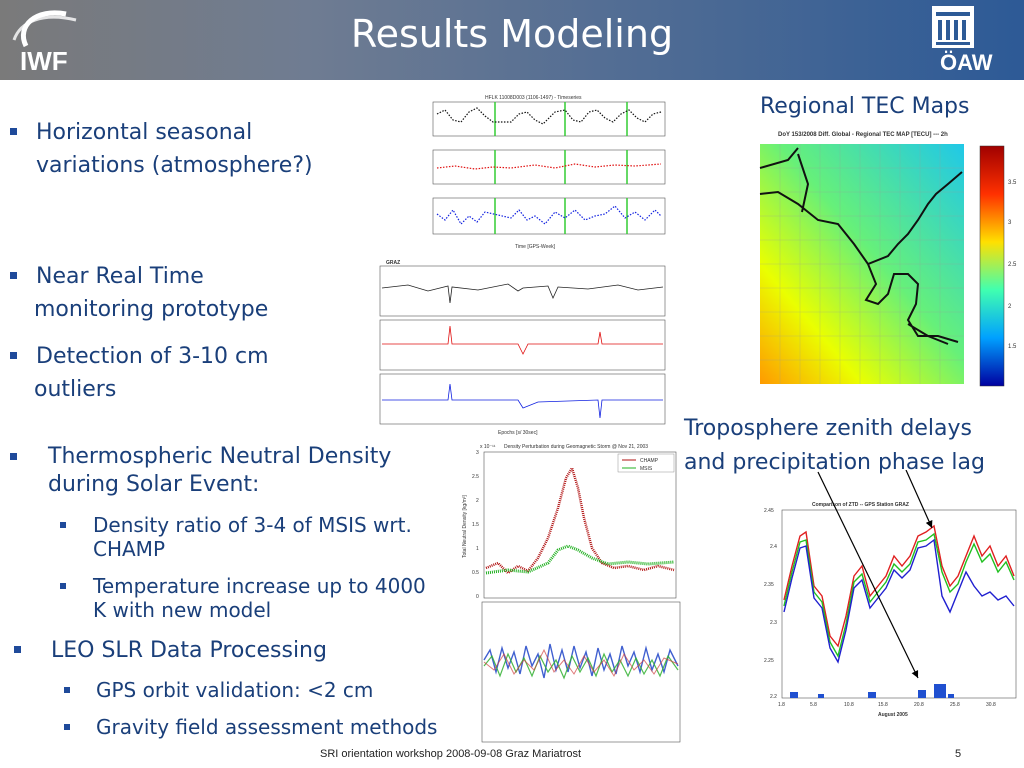  Describe the element at coordinates (966, 62) in the screenshot. I see `oaw-logo-text: ÖAW` at that location.